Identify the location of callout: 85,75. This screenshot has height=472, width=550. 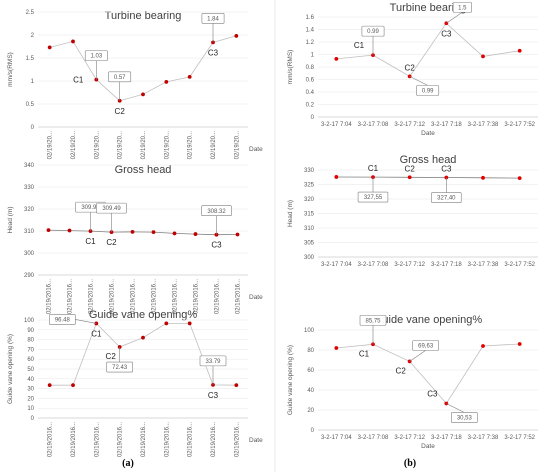
(373, 329).